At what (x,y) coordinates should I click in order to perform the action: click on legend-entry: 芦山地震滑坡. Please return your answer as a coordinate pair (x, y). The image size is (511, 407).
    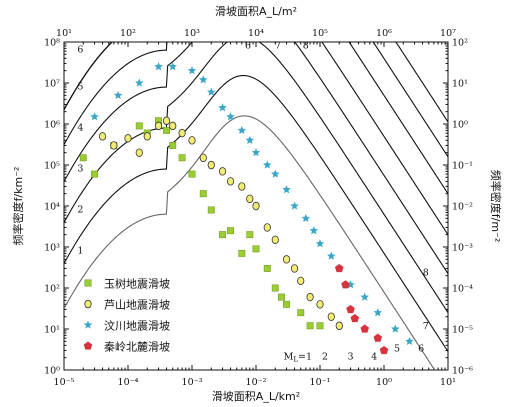
    Looking at the image, I should click on (137, 305).